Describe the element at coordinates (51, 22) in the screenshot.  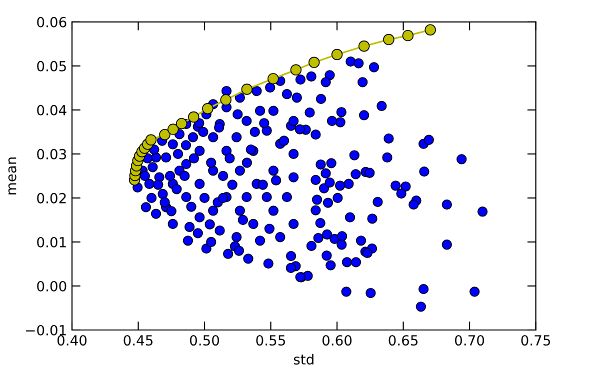
I see `y-tick-label: 0.06` at that location.